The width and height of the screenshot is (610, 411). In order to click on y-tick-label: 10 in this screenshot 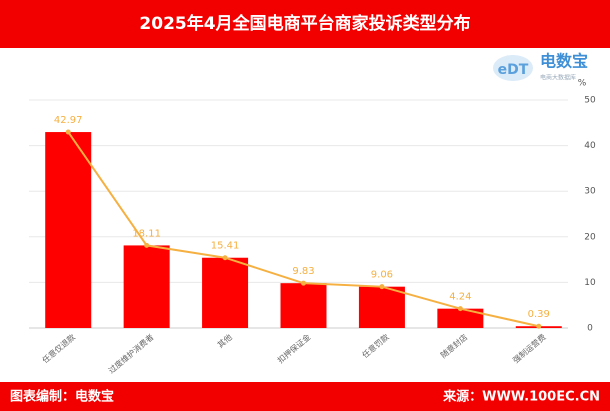, I will do `click(590, 283)`.